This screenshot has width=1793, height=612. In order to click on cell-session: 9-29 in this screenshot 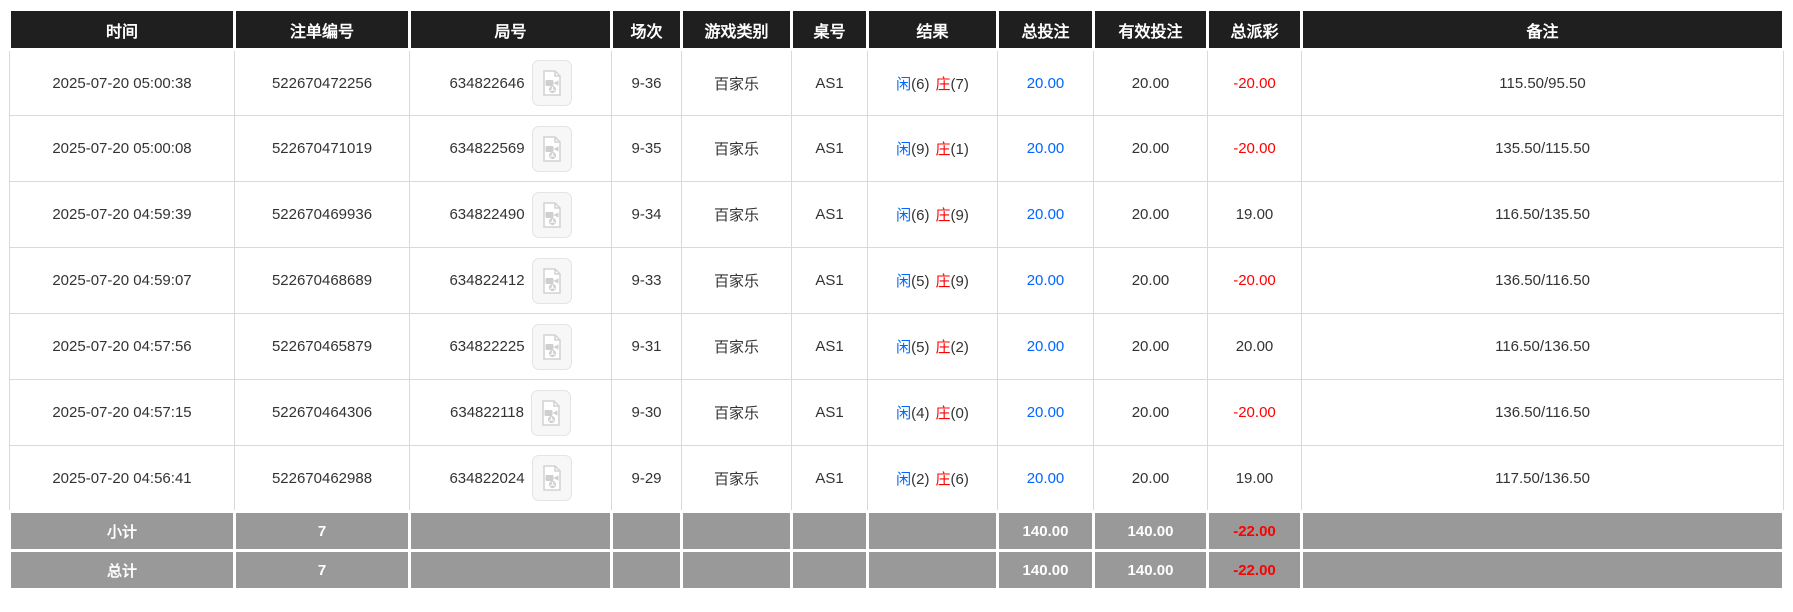, I will do `click(646, 478)`.